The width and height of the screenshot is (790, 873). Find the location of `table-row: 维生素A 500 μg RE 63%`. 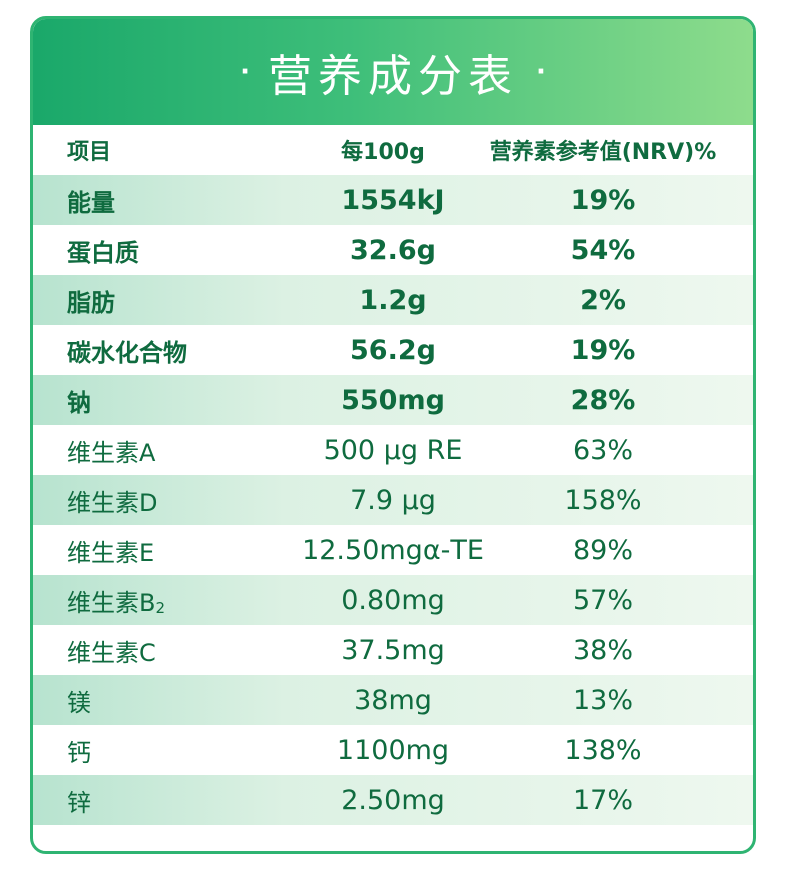

table-row: 维生素A 500 μg RE 63% is located at coordinates (393, 450).